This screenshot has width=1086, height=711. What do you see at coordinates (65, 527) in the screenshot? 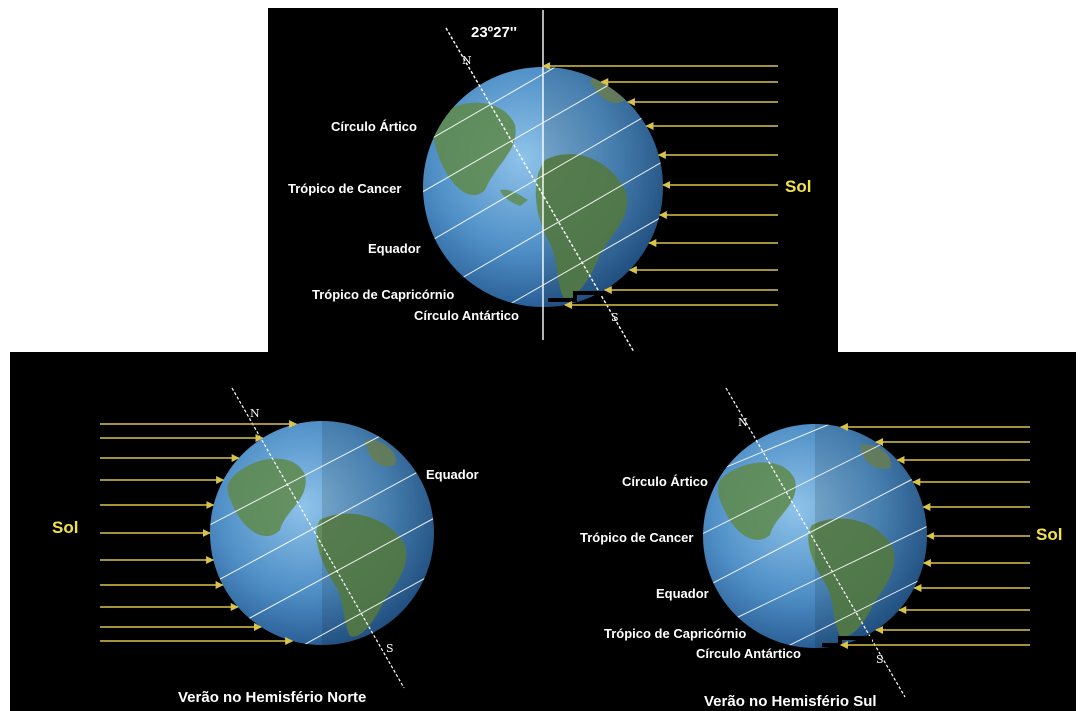
I see `left-sun-label: Sol` at bounding box center [65, 527].